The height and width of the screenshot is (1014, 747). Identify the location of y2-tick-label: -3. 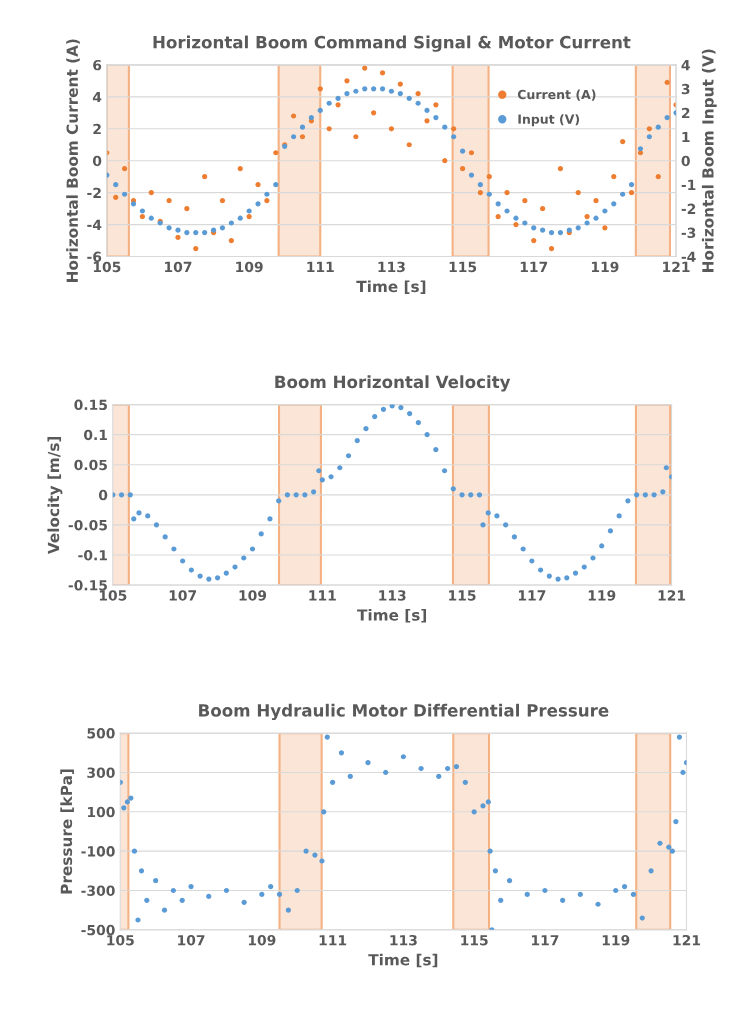
(688, 233).